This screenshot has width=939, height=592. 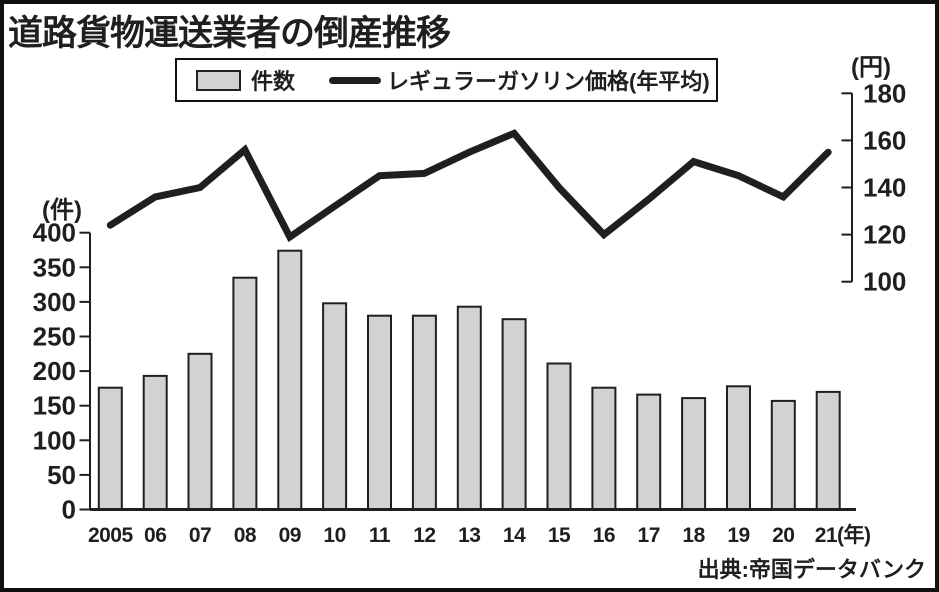 I want to click on left-axis-tick-label: 0, so click(x=69, y=510).